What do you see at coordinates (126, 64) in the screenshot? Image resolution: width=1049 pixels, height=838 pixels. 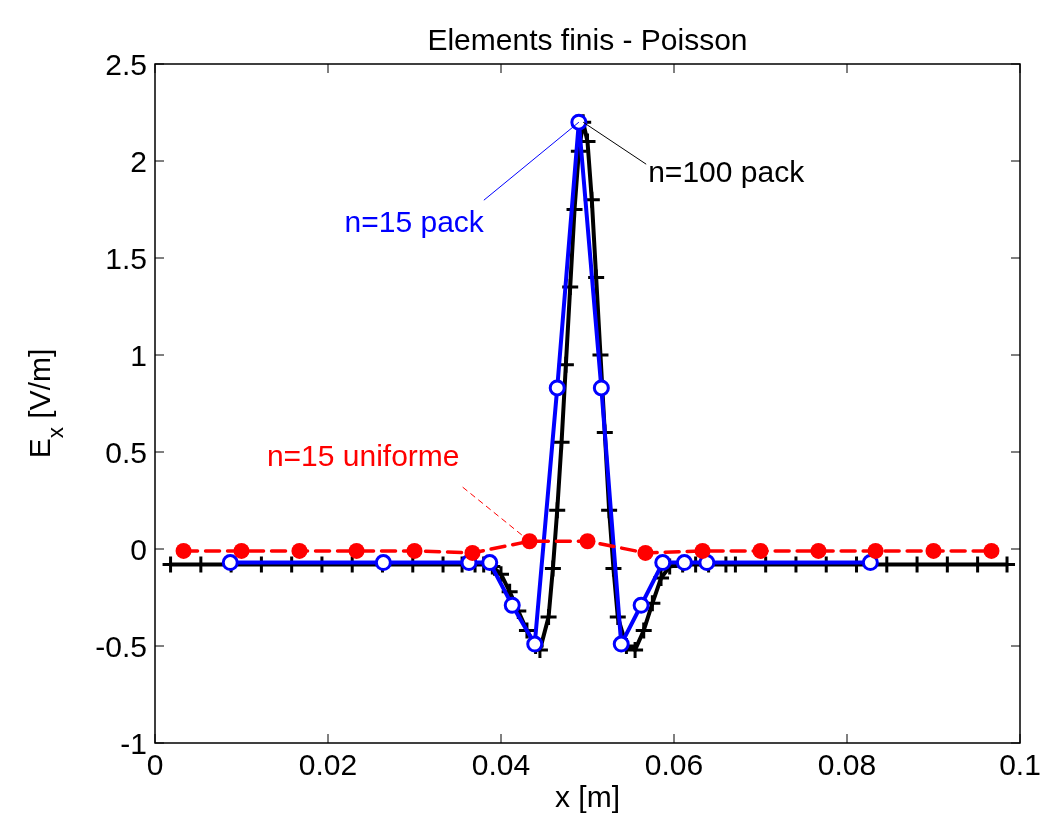 I see `y-tick-label: 2.5` at bounding box center [126, 64].